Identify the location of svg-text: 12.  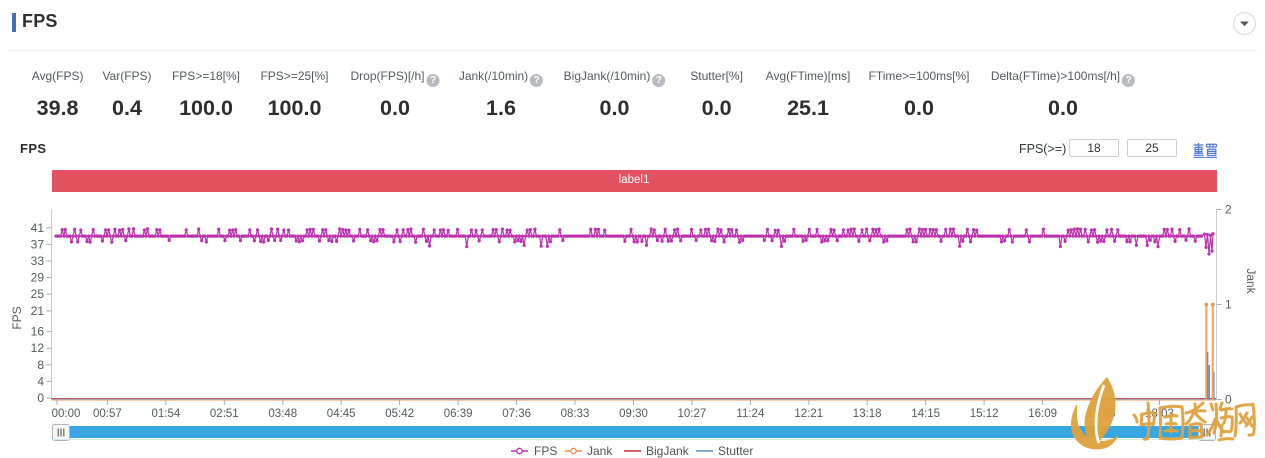
(38, 348).